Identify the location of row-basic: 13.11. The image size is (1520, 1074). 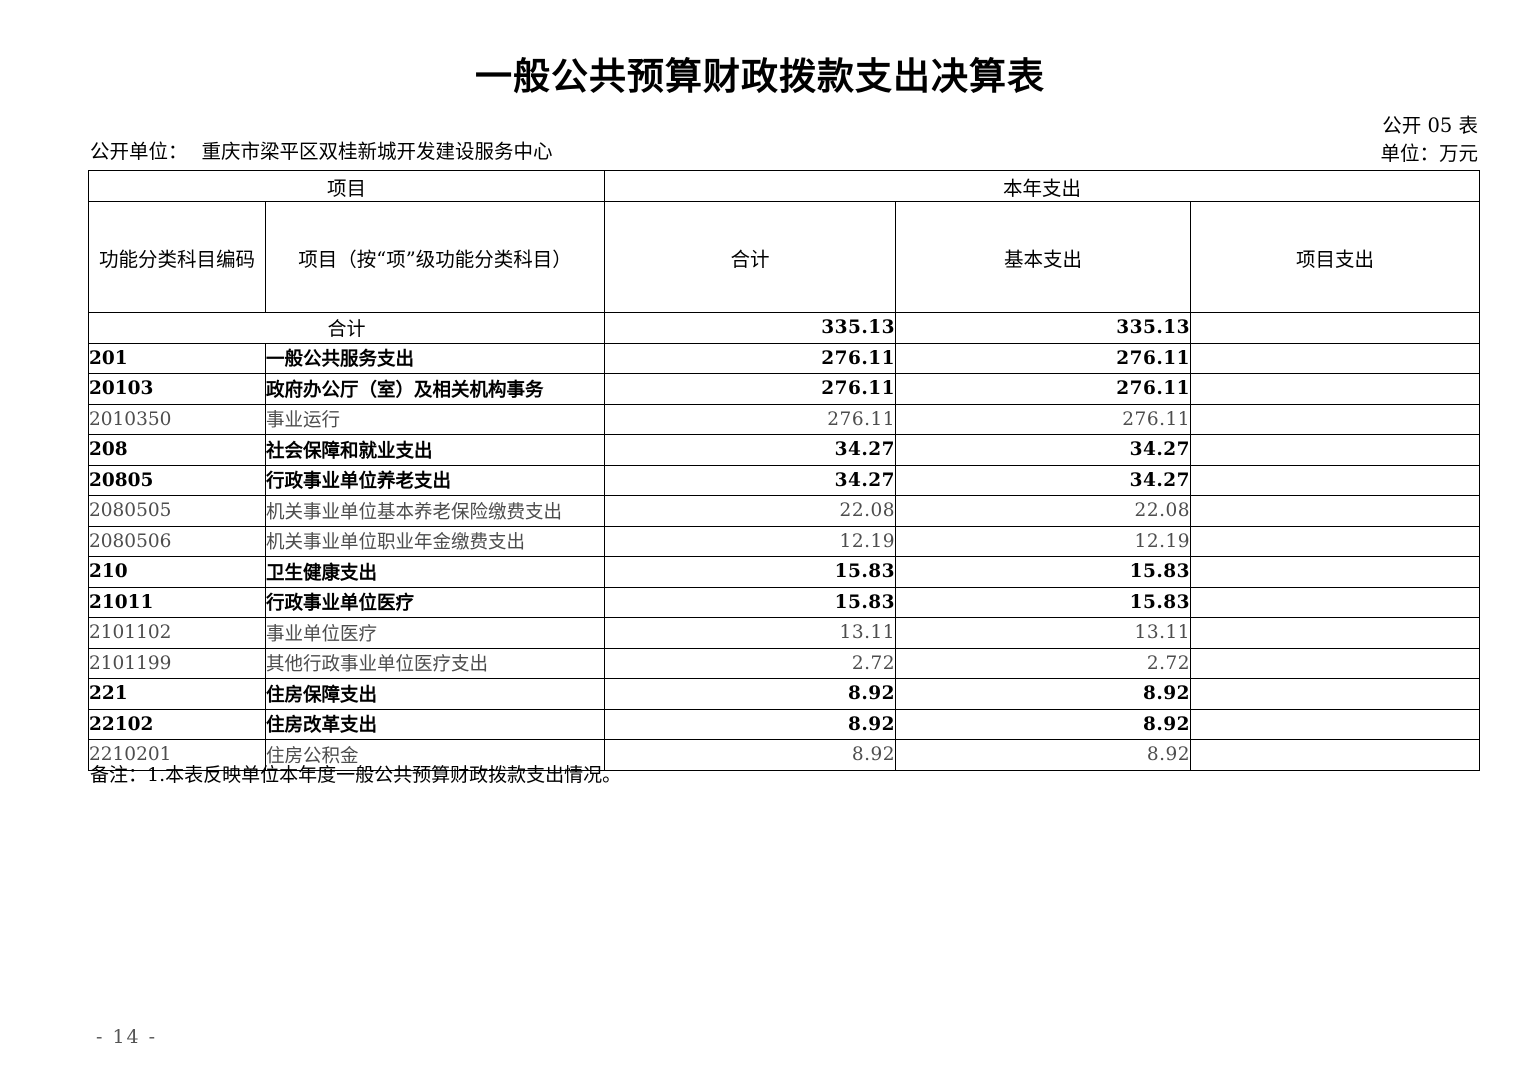
(1043, 633).